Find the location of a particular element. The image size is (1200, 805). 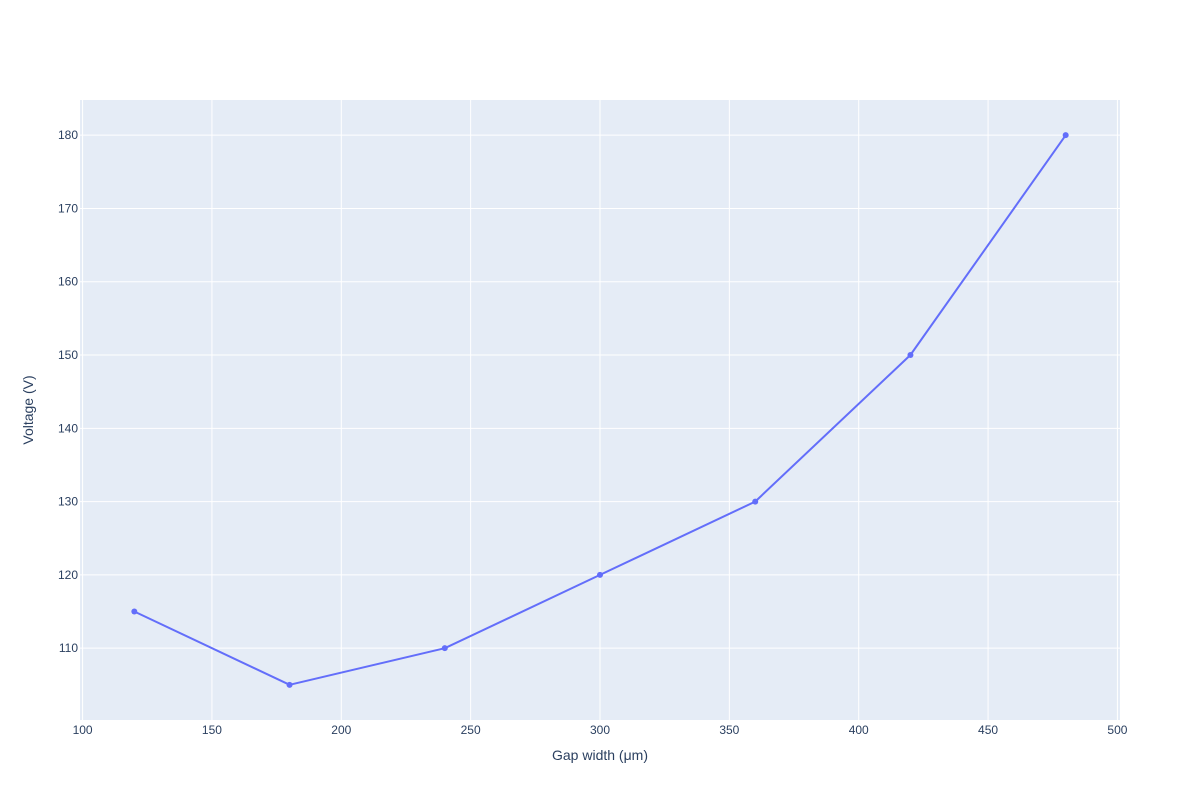

x-tick-label: 100 is located at coordinates (83, 730).